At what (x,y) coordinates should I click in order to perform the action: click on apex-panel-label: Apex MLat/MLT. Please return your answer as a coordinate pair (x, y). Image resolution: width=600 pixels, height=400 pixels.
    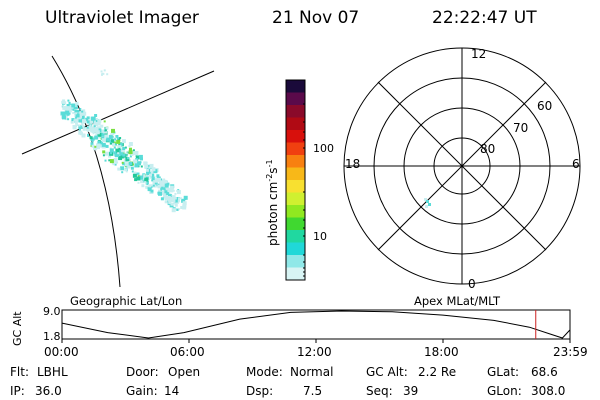
    Looking at the image, I should click on (457, 301).